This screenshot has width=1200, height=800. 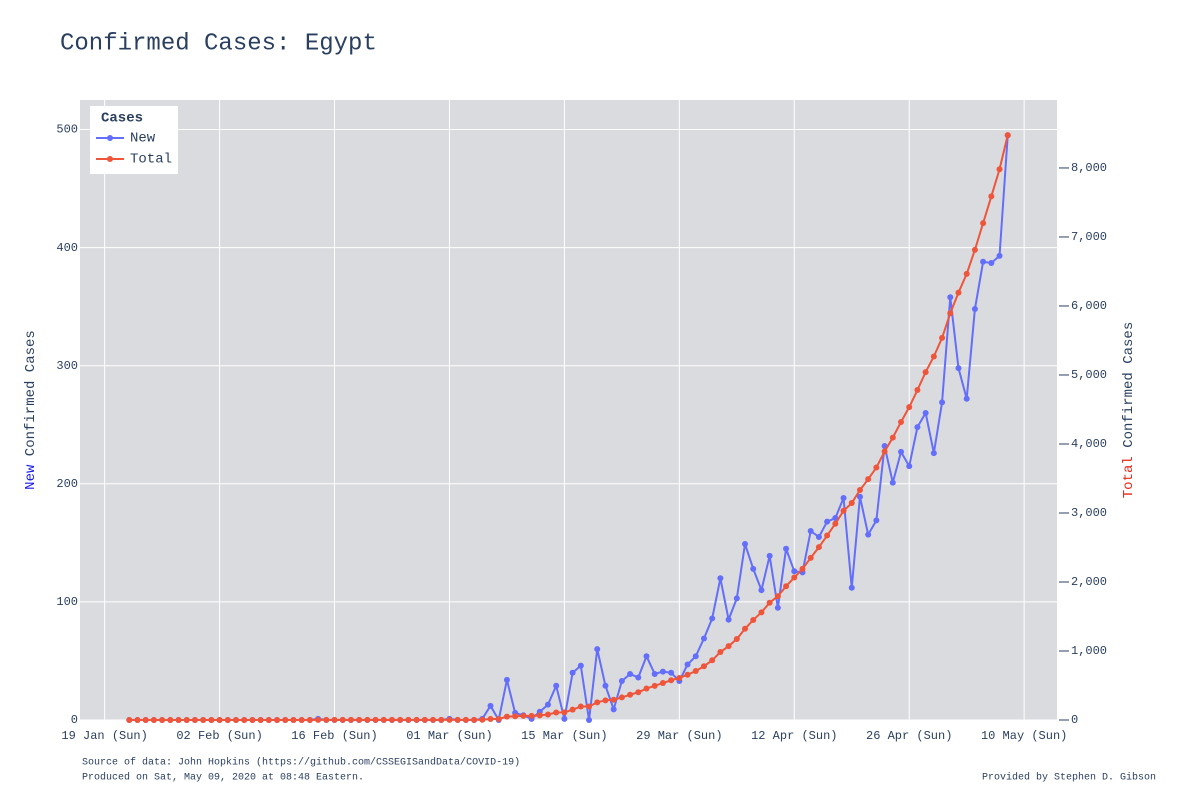 I want to click on legend-box, so click(x=134, y=140).